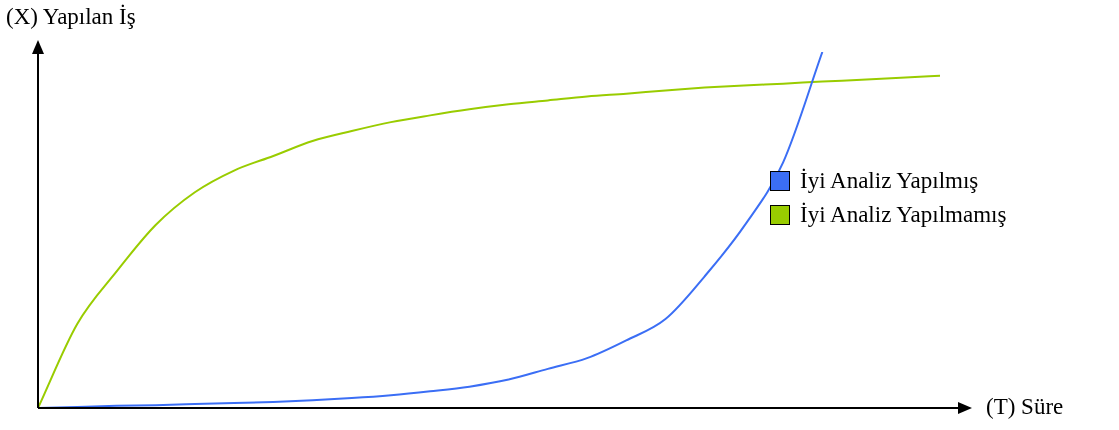  I want to click on legend-label: İyi Analiz Yapılmış, so click(889, 181).